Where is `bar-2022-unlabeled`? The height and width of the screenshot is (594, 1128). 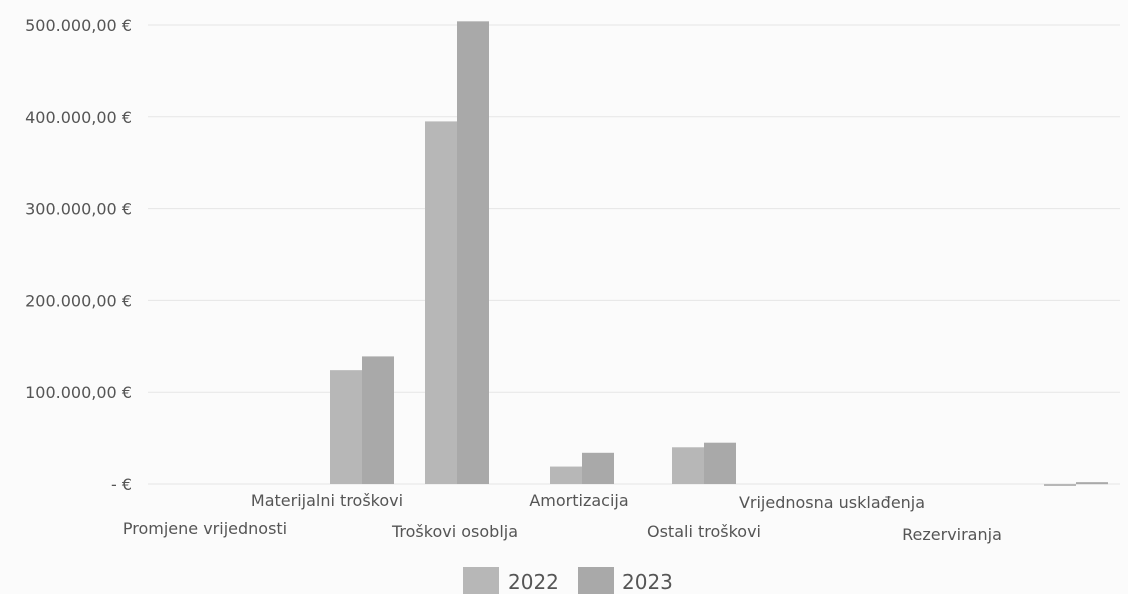
bar-2022-unlabeled is located at coordinates (1060, 485).